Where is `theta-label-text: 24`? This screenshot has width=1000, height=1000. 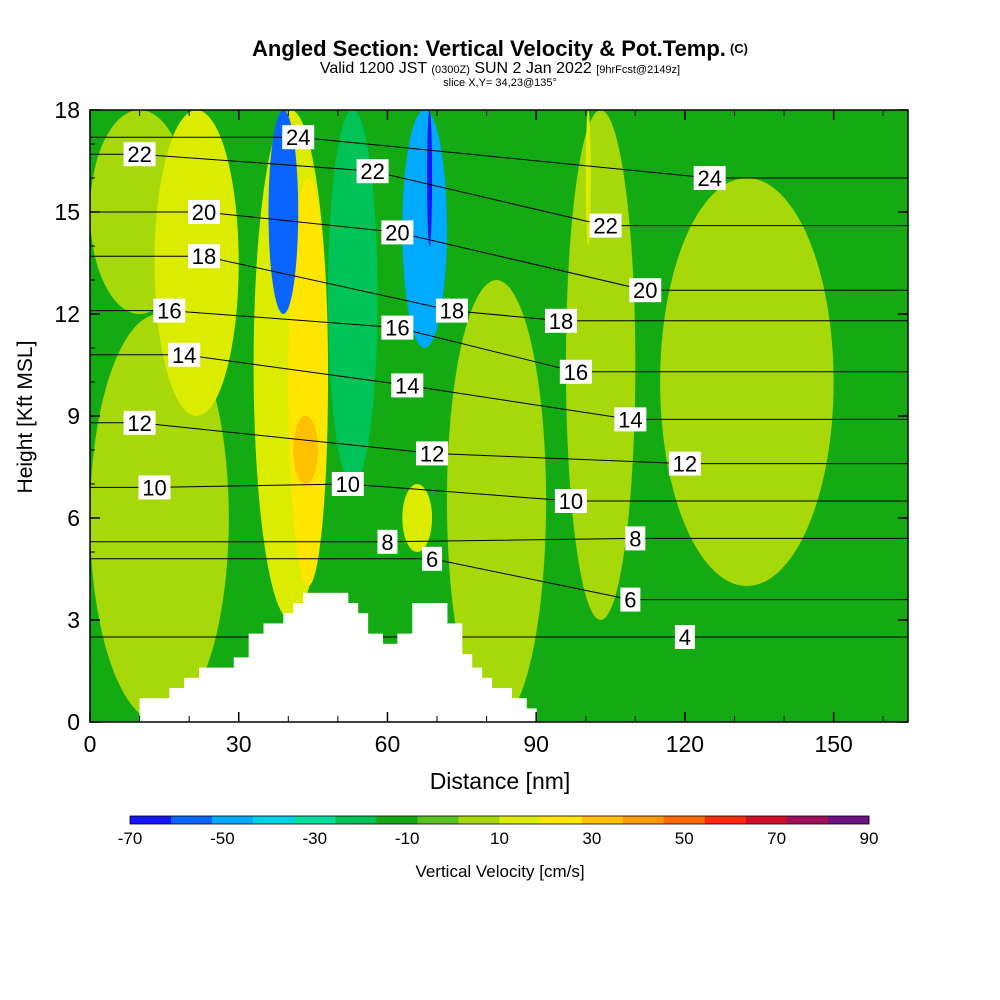 theta-label-text: 24 is located at coordinates (709, 178).